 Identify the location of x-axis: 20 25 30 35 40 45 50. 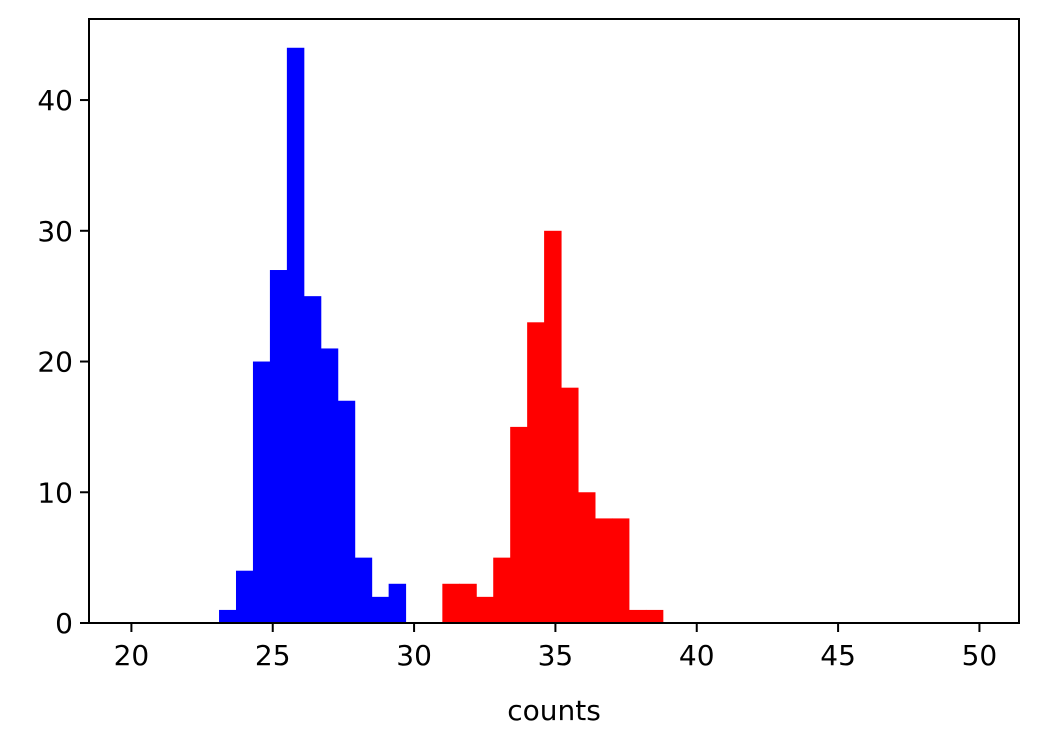
(556, 647).